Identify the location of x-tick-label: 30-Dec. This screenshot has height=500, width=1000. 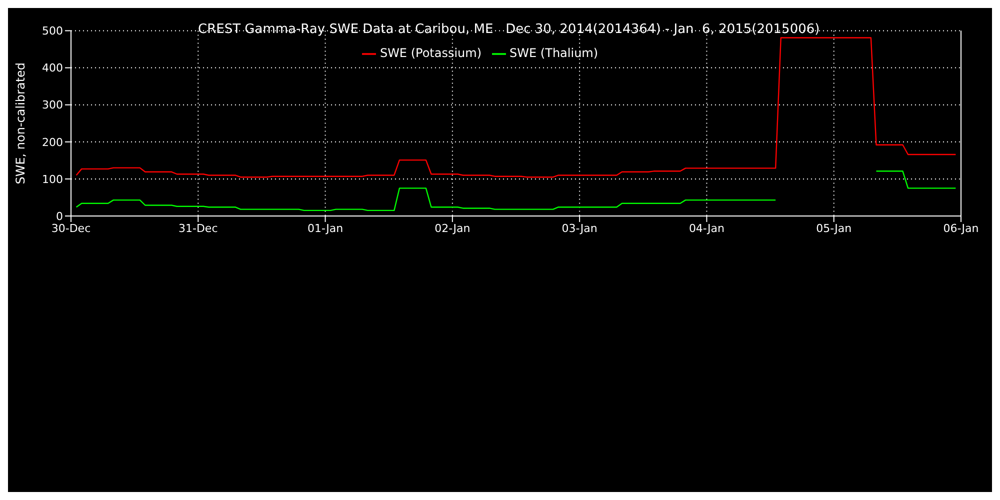
(71, 228).